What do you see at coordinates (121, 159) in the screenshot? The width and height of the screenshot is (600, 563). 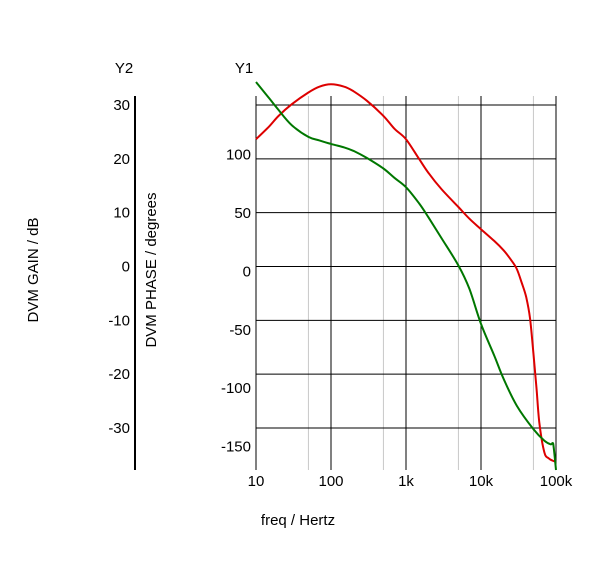 I see `y2-tick-label: 20` at bounding box center [121, 159].